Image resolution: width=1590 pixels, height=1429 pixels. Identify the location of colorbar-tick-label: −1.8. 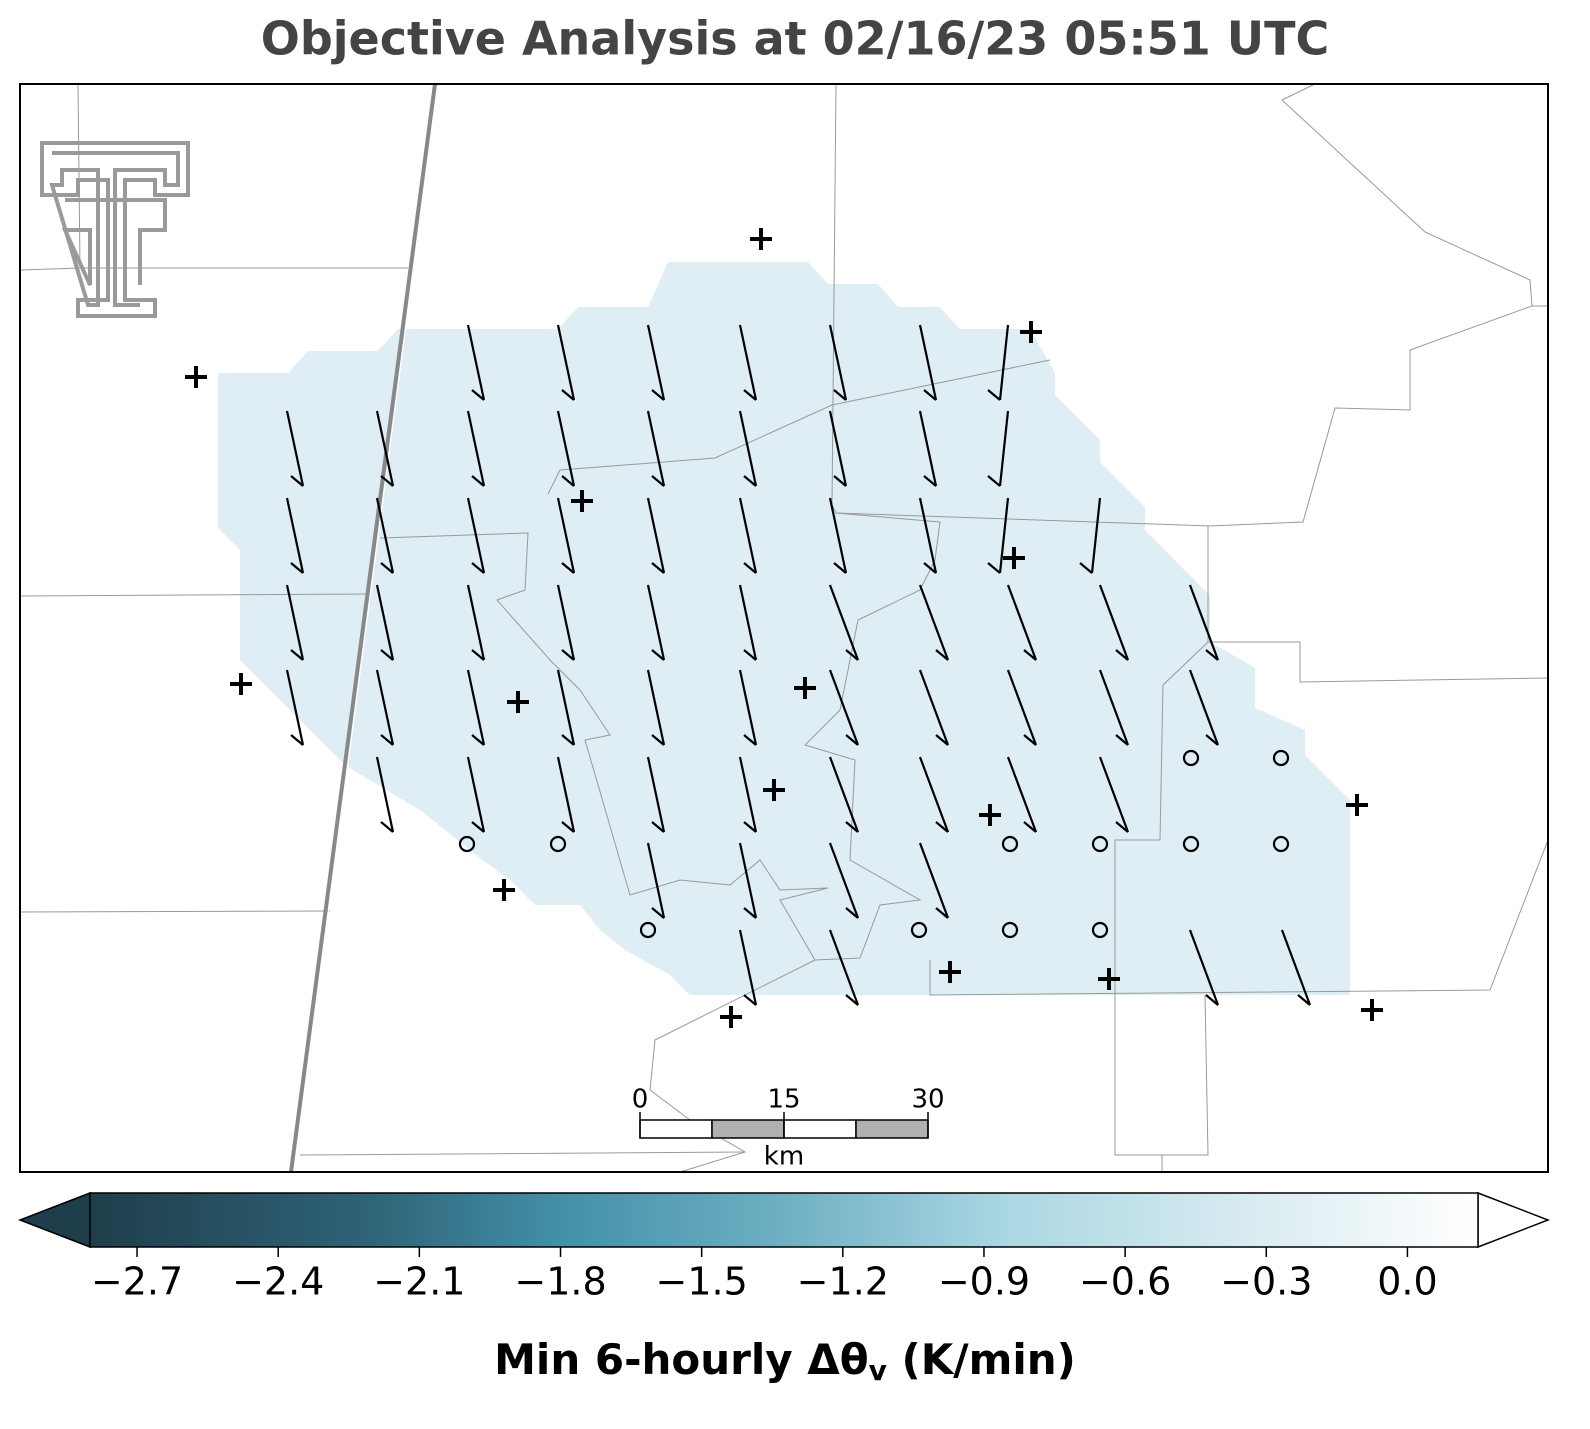
(560, 1282).